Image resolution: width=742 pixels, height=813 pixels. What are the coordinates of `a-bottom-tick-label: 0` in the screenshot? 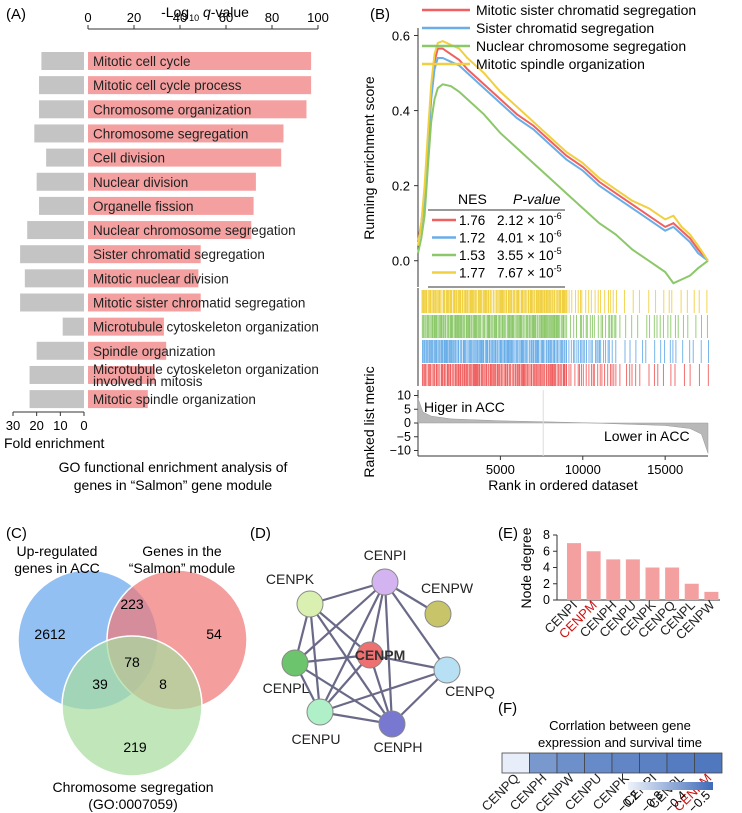 It's located at (83, 425).